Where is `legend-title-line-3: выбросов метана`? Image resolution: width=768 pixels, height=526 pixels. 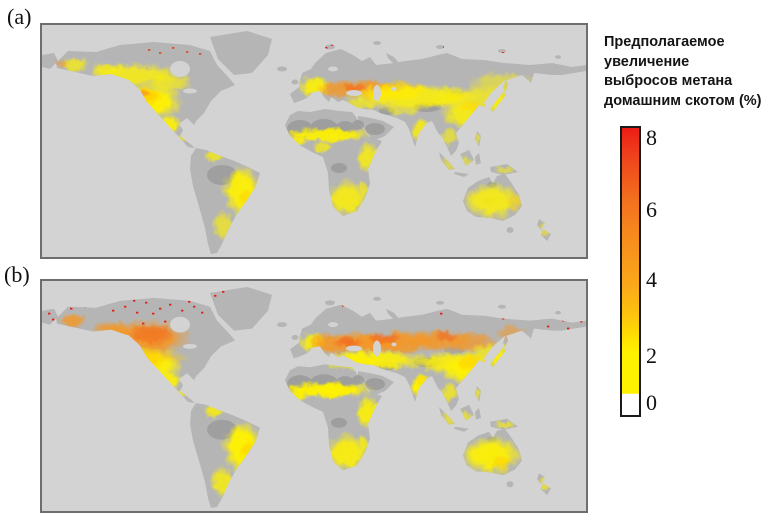
legend-title-line-3: выбросов метана is located at coordinates (668, 81).